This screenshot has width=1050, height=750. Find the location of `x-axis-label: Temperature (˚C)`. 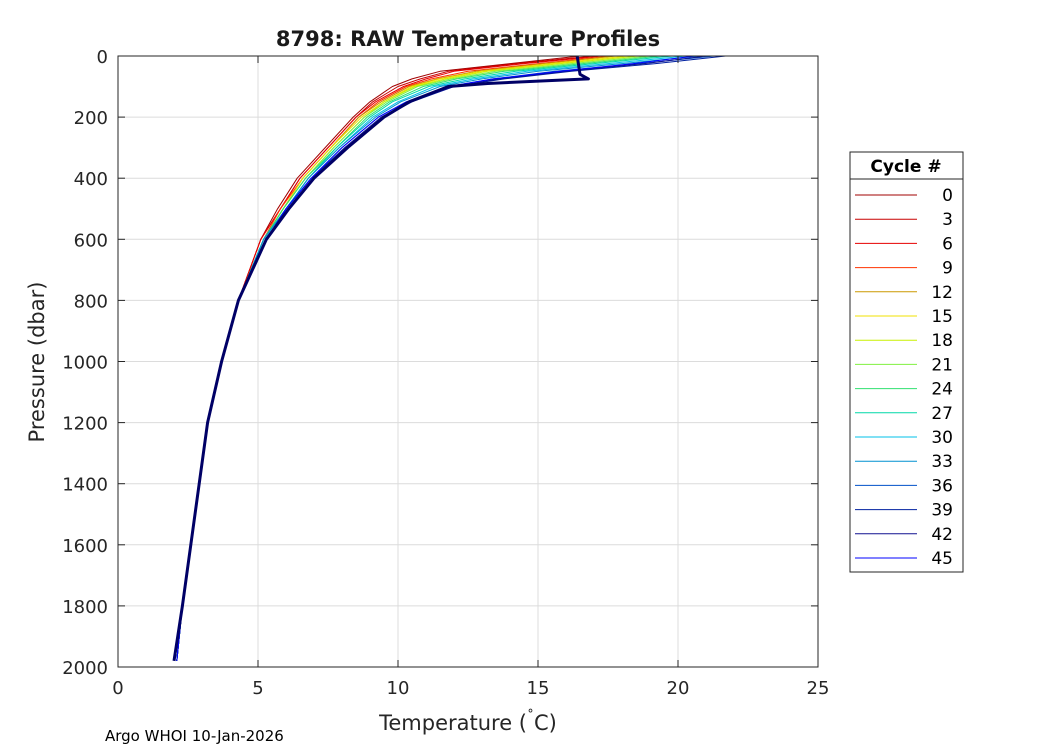

x-axis-label: Temperature (˚C) is located at coordinates (467, 721).